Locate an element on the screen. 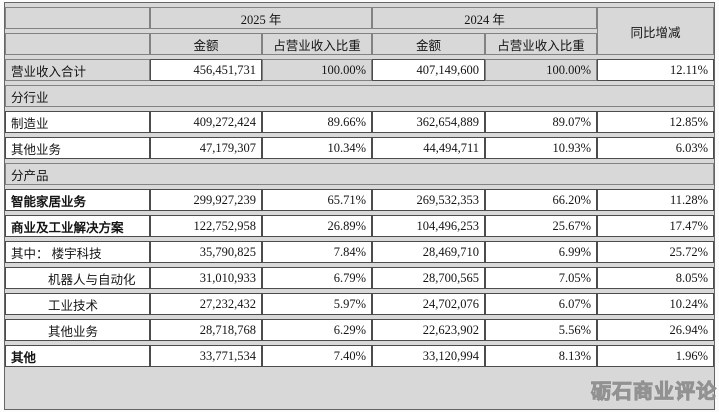  pct-2025: 6.29% is located at coordinates (317, 330).